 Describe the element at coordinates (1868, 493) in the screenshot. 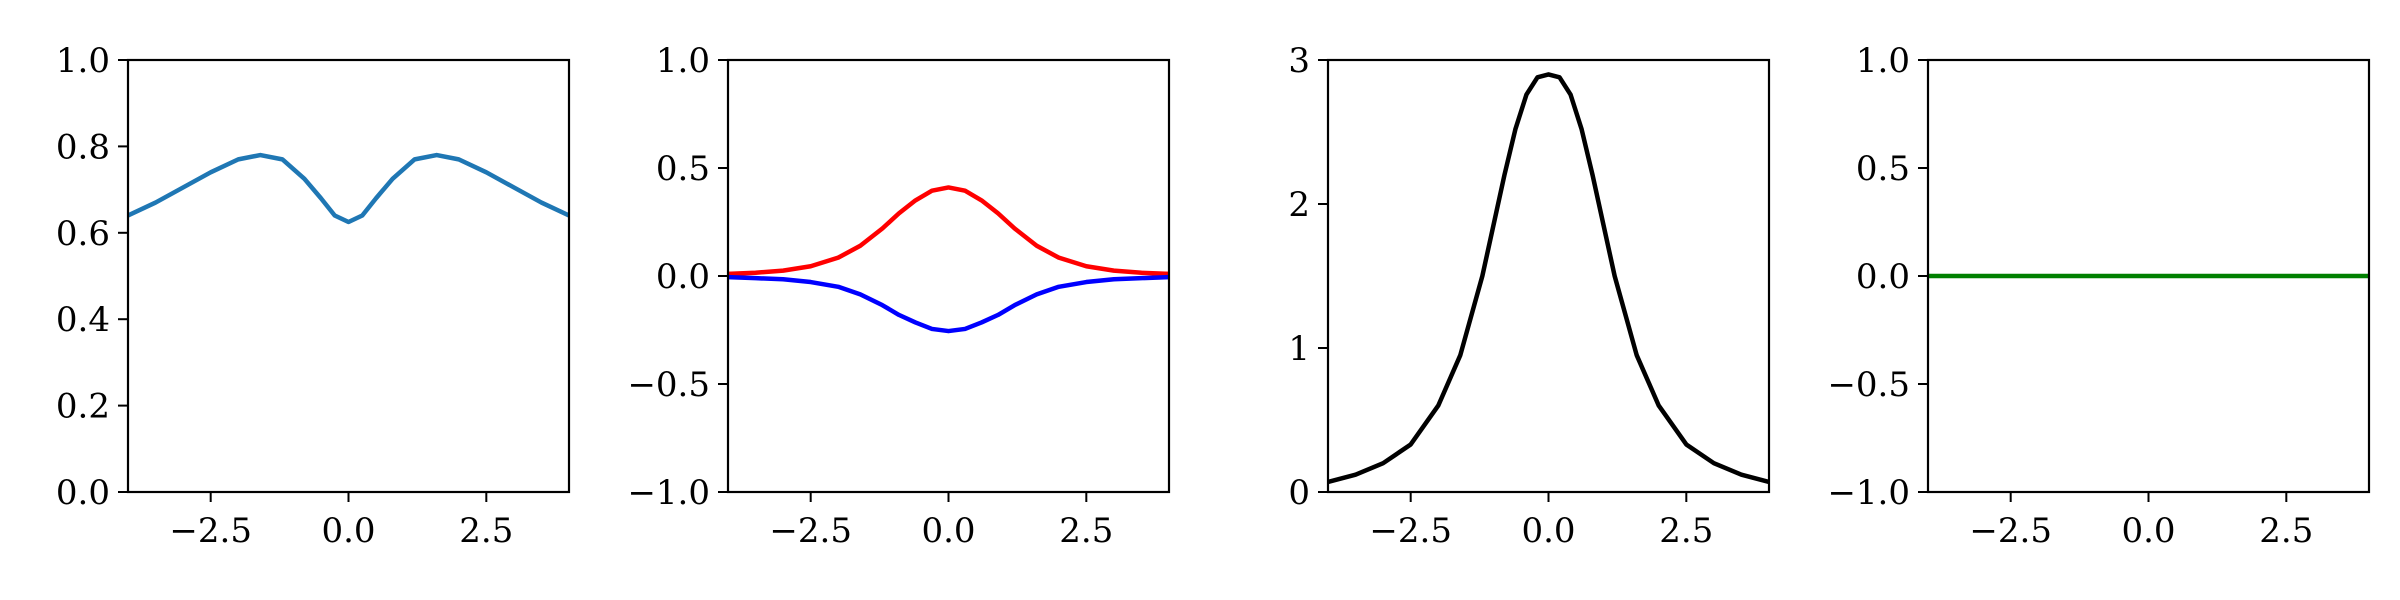

I see `subplot-4-y-tick-label: −1.0` at that location.